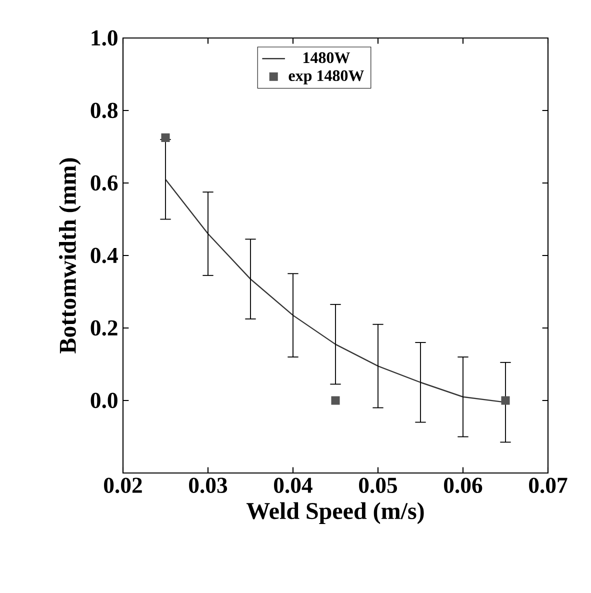 The height and width of the screenshot is (593, 591). What do you see at coordinates (548, 486) in the screenshot?
I see `x-tick-label: 0.07` at bounding box center [548, 486].